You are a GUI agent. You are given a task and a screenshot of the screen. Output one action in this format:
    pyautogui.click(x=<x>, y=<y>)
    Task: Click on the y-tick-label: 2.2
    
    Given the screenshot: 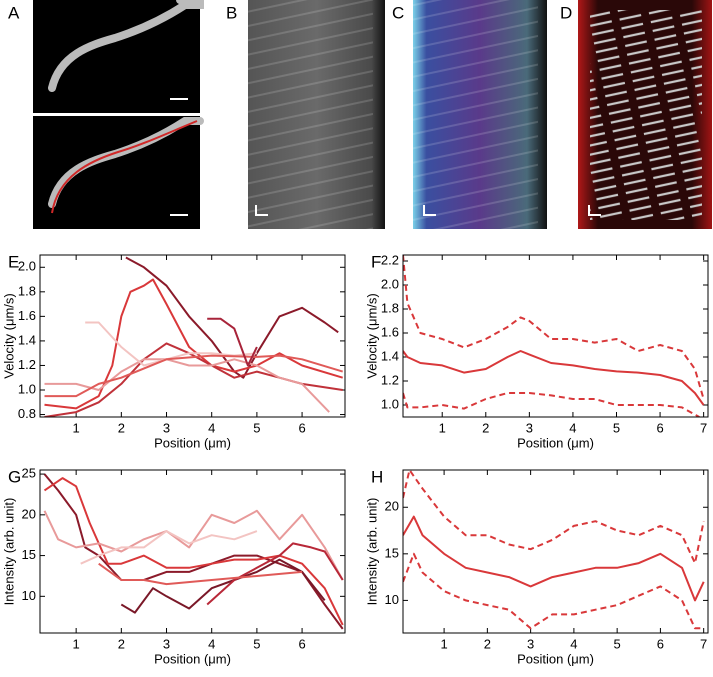 What is the action you would take?
    pyautogui.click(x=390, y=259)
    